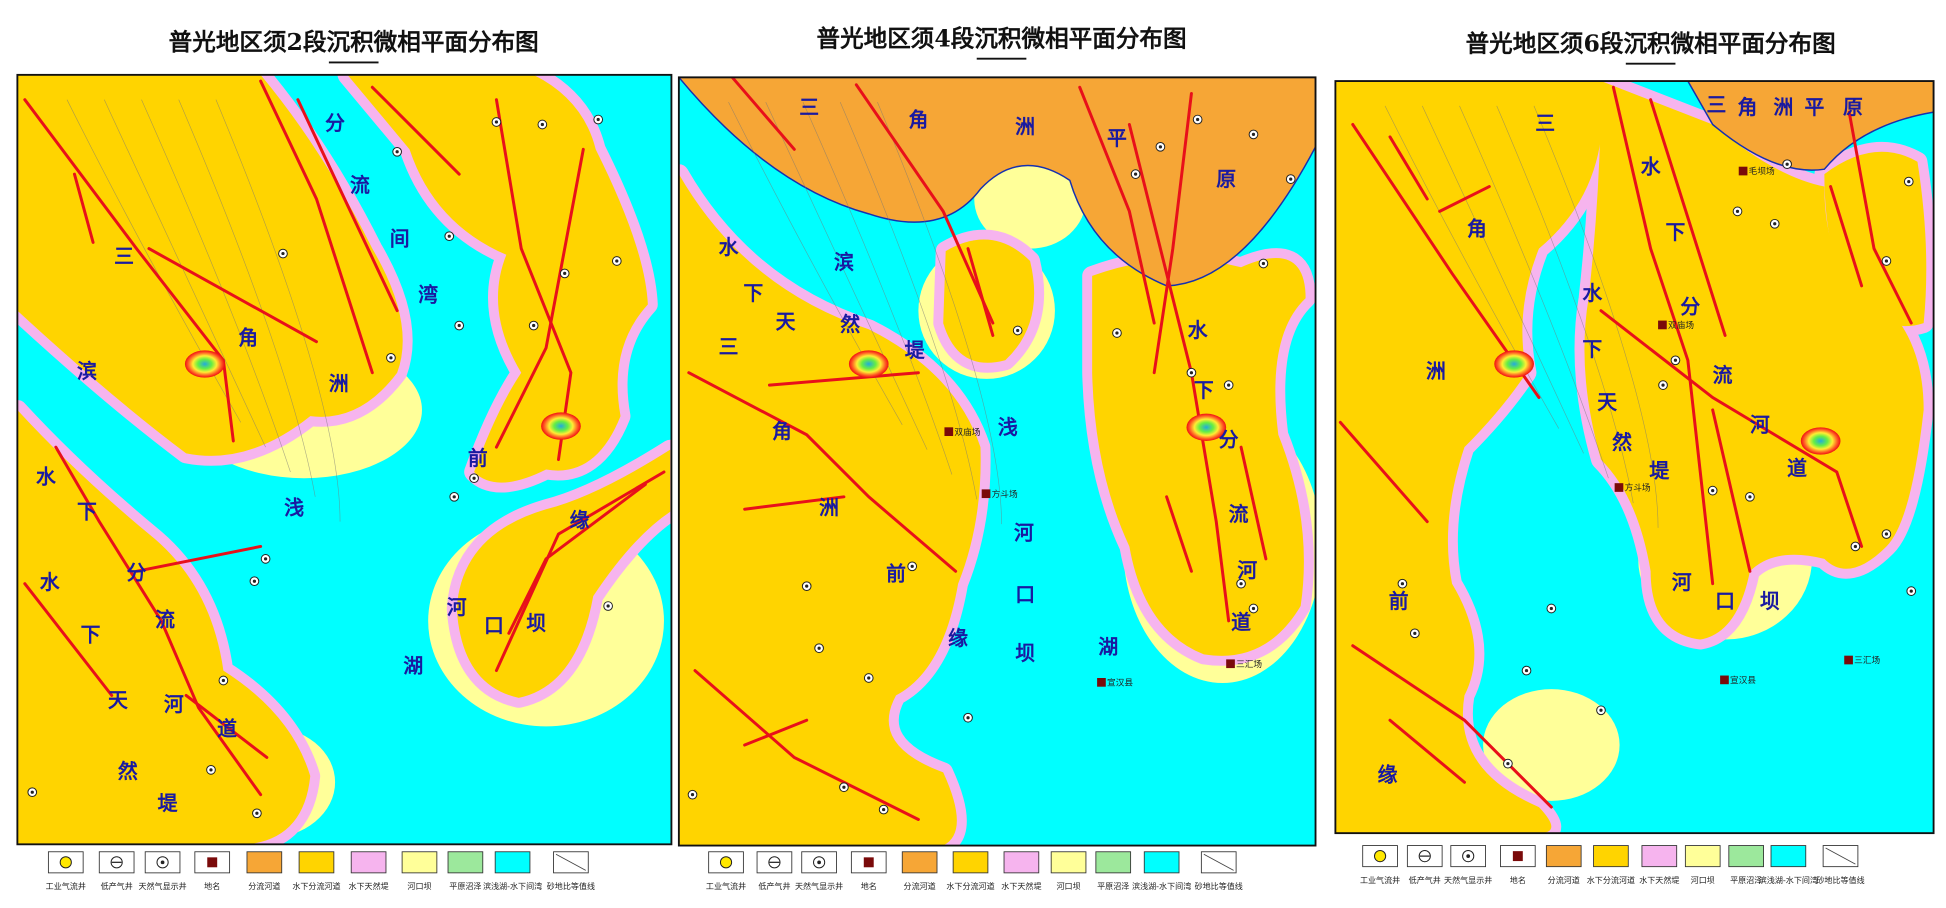 This screenshot has width=1946, height=908. I want to click on facies-label: 原, so click(1853, 107).